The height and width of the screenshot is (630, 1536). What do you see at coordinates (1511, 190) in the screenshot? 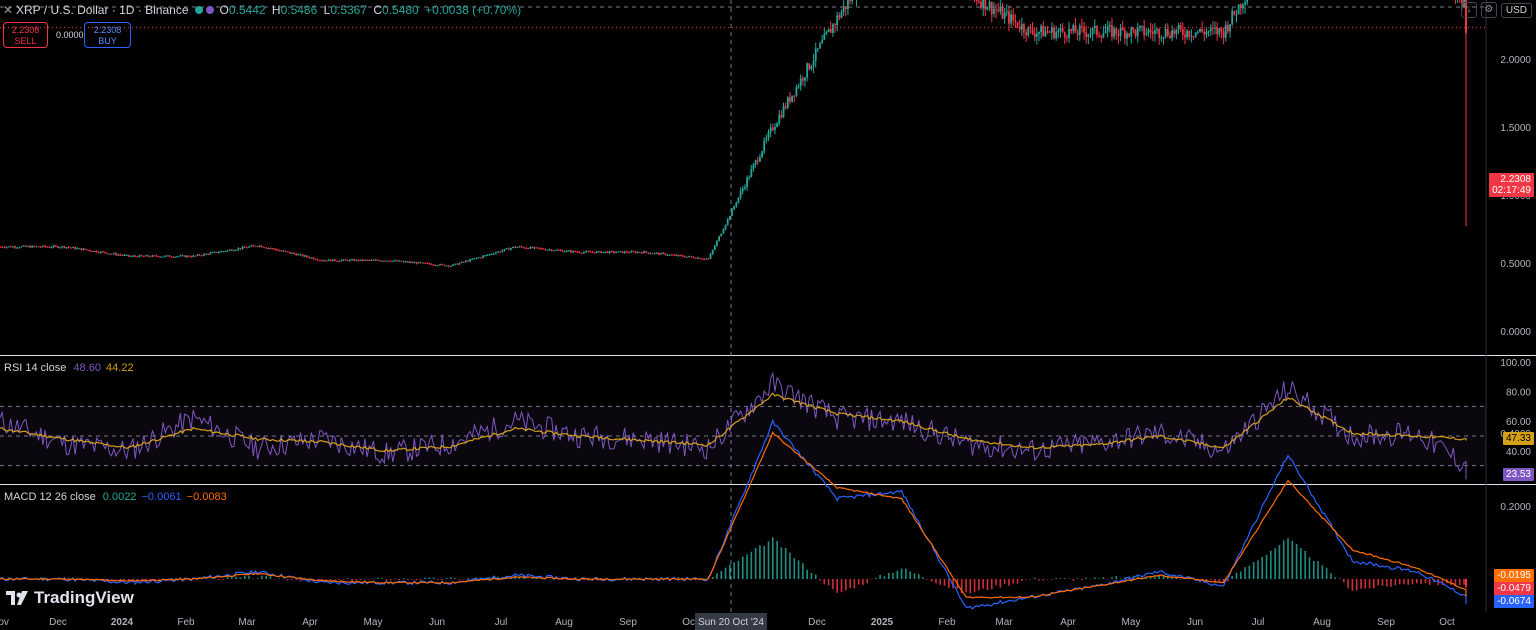
I see `countdown-label: 02:17:49` at bounding box center [1511, 190].